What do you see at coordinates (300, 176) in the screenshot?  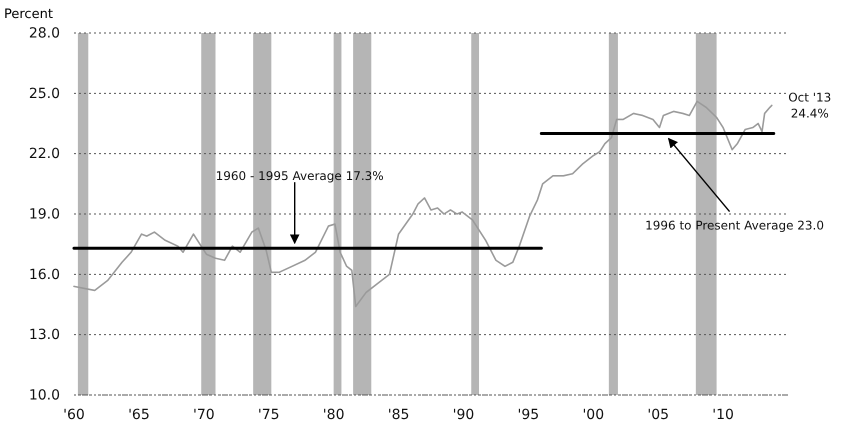 I see `annotation: 1960 - 1995 Average 17.3%` at bounding box center [300, 176].